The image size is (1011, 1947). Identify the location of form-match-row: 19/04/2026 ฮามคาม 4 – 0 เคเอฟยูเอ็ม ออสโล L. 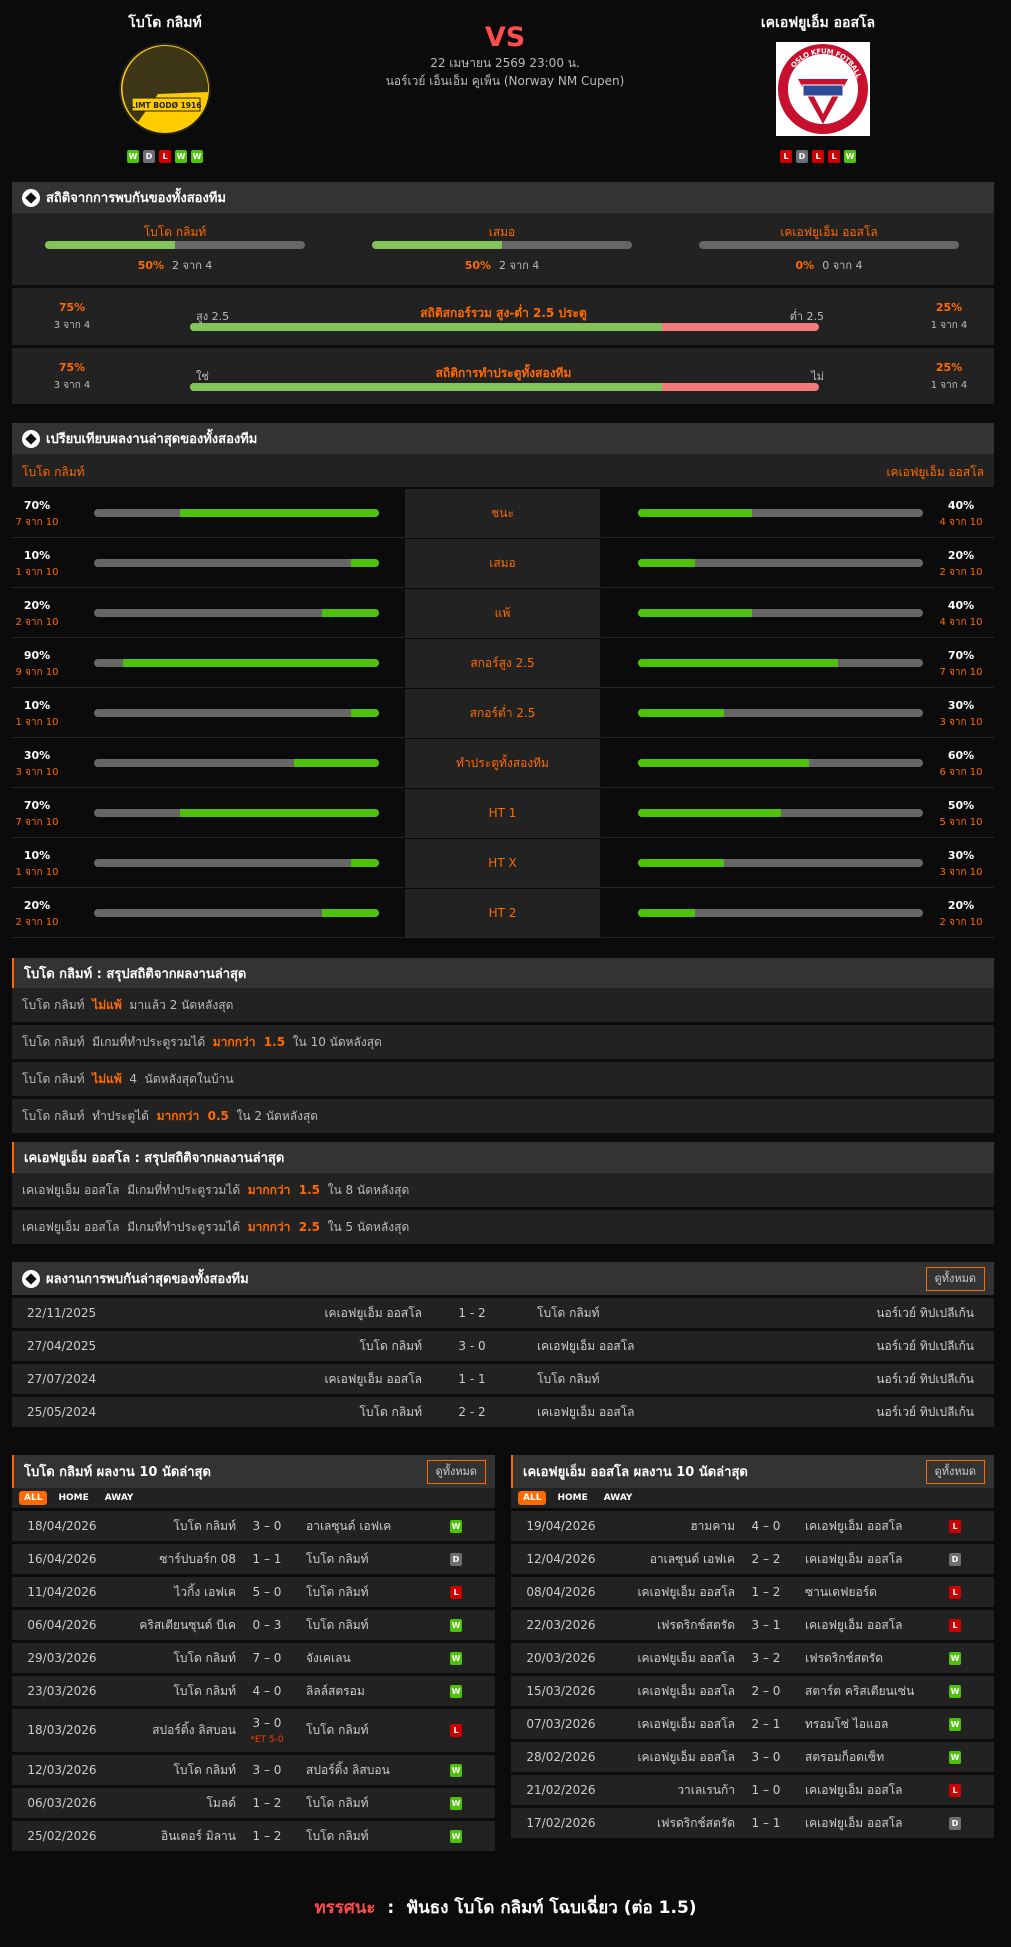
(752, 1526).